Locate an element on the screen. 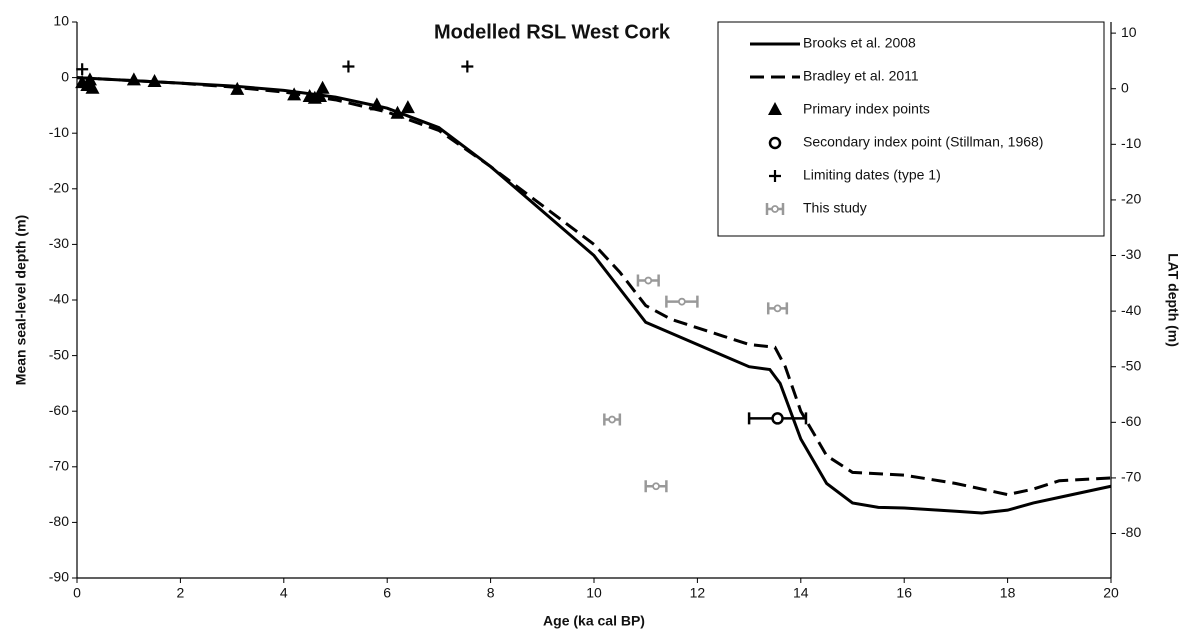  y2-tick-label: 0 is located at coordinates (1125, 87).